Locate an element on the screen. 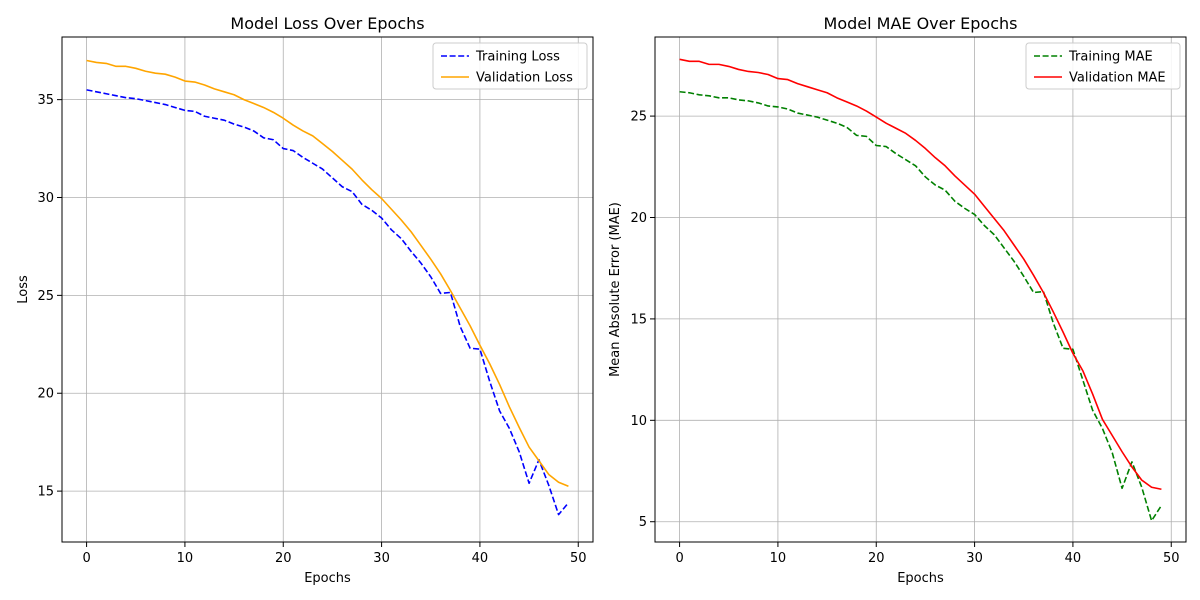 The height and width of the screenshot is (600, 1200). y-axis-label: Loss is located at coordinates (23, 289).